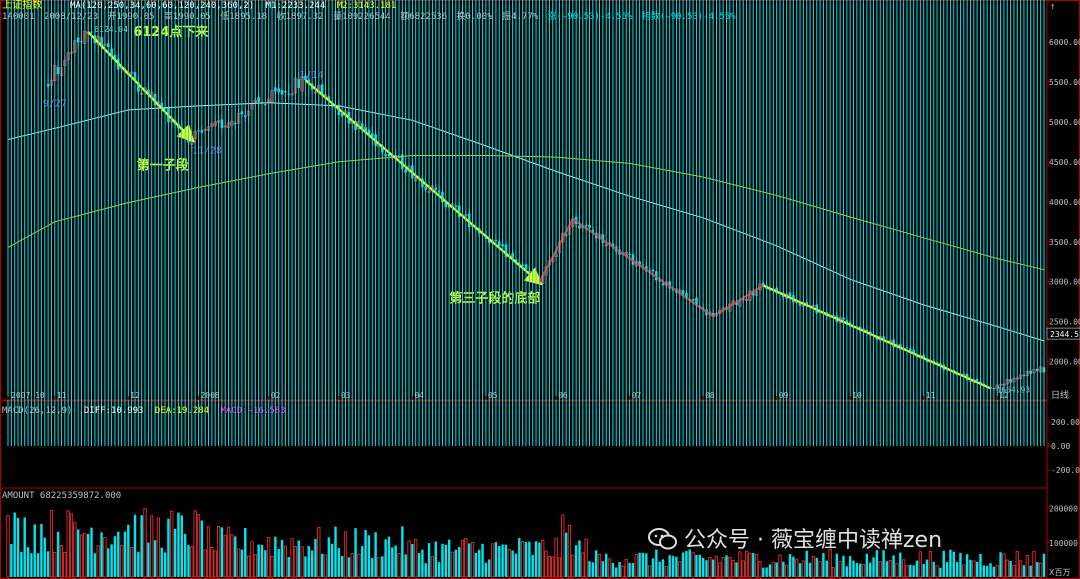 The height and width of the screenshot is (579, 1080). Describe the element at coordinates (141, 87) in the screenshot. I see `trend-arrow` at that location.